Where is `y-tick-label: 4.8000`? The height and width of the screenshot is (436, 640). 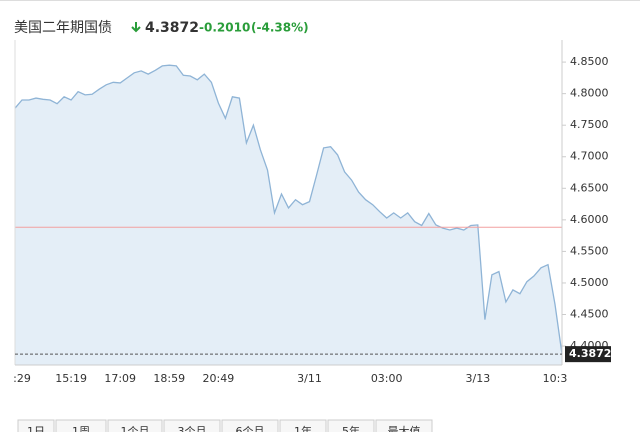 y-tick-label: 4.8000 is located at coordinates (589, 93).